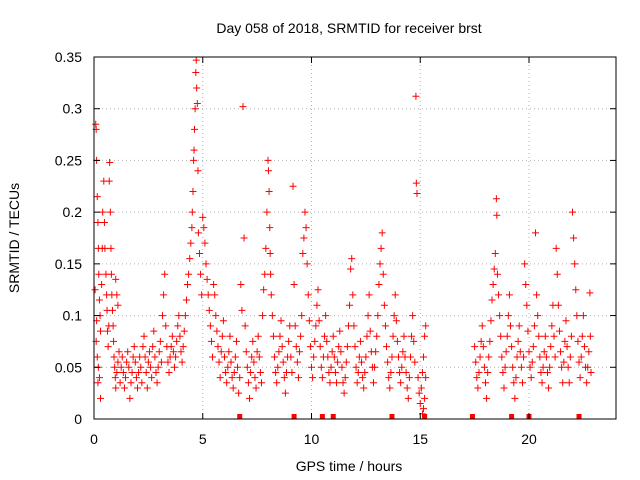 This screenshot has width=640, height=480. What do you see at coordinates (68, 264) in the screenshot?
I see `y-tick-label: 0.15` at bounding box center [68, 264].